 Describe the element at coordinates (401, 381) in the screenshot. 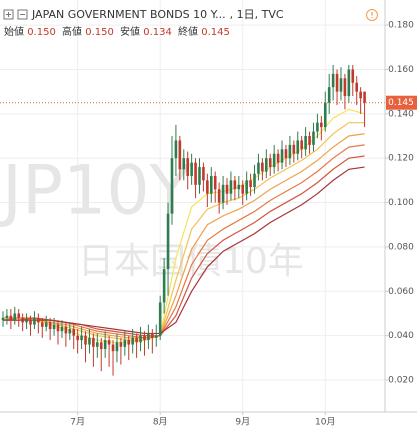

I see `y-tick-label: 0.020` at that location.